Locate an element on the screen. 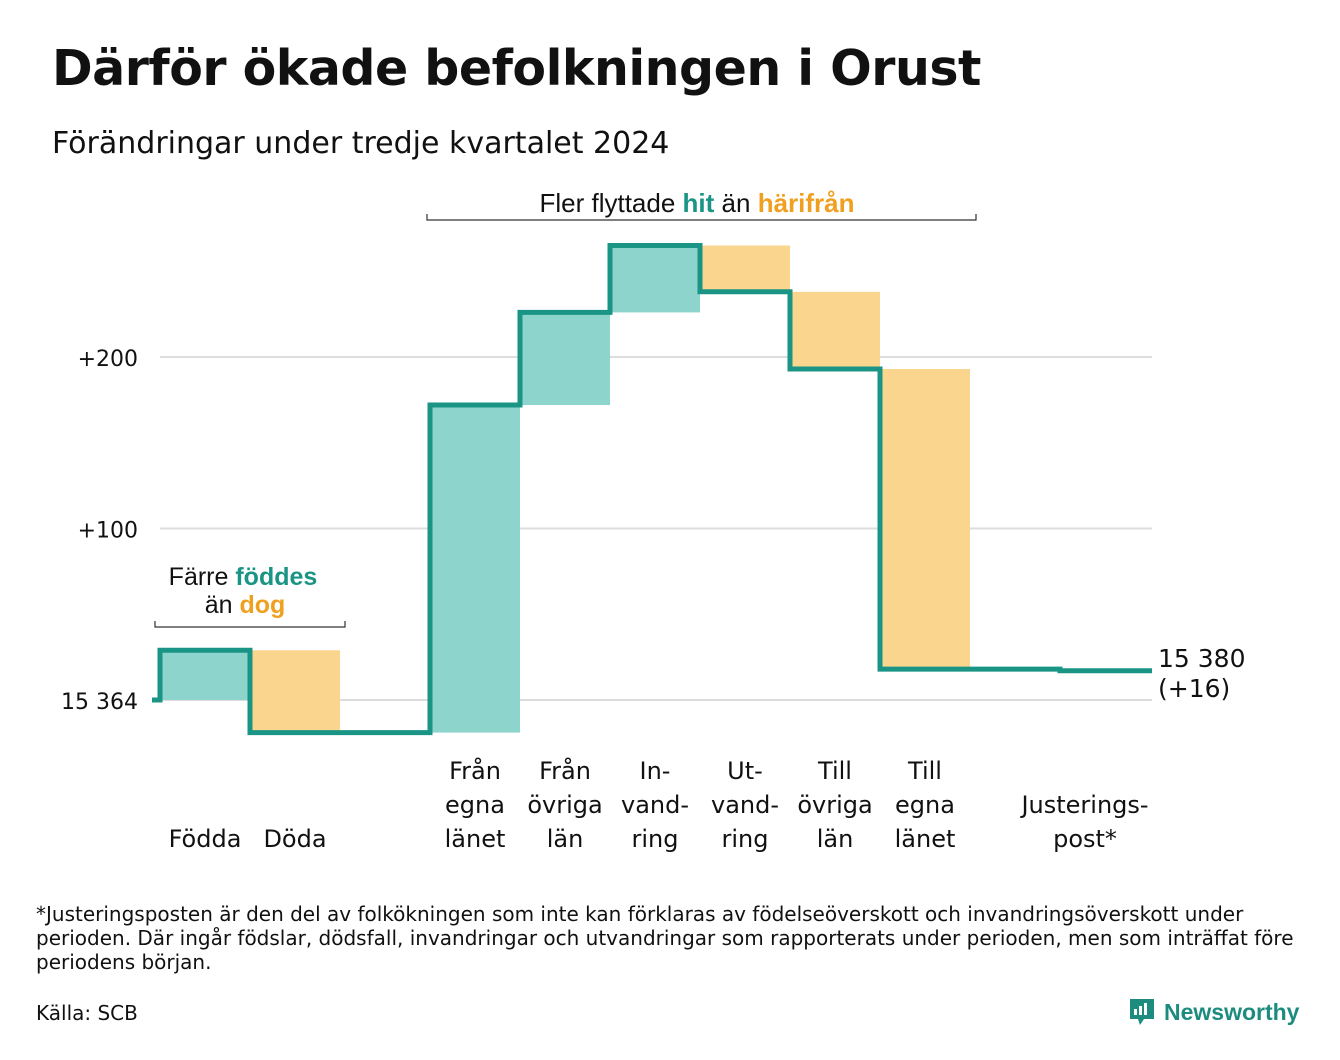  brand-logo: Newsworthy is located at coordinates (1213, 1012).